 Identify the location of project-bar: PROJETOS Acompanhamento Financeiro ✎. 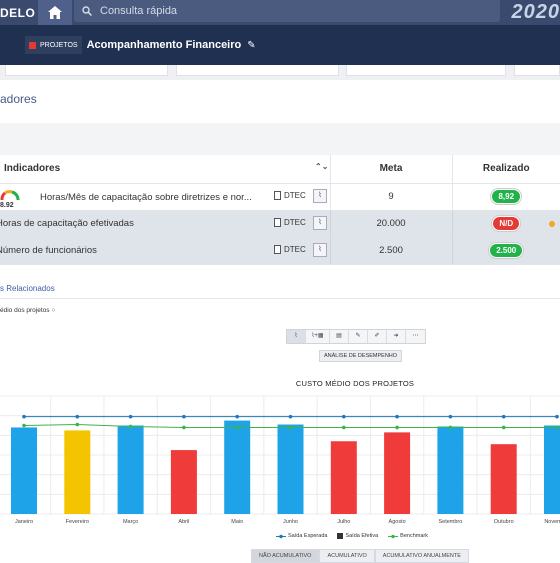
(280, 45).